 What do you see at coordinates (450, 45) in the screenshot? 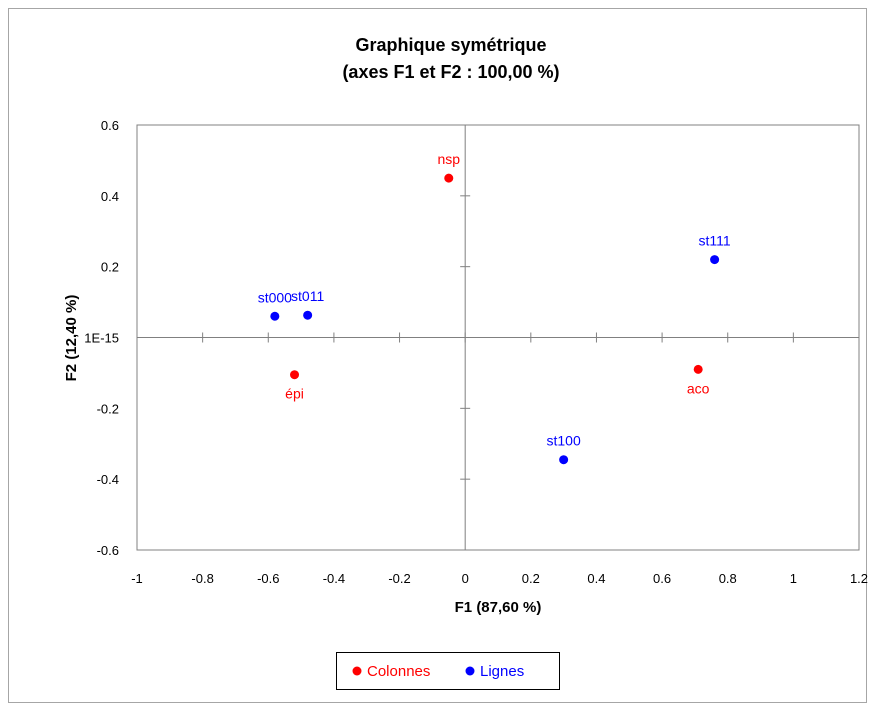
I see `chart-title: Graphique symétrique` at bounding box center [450, 45].